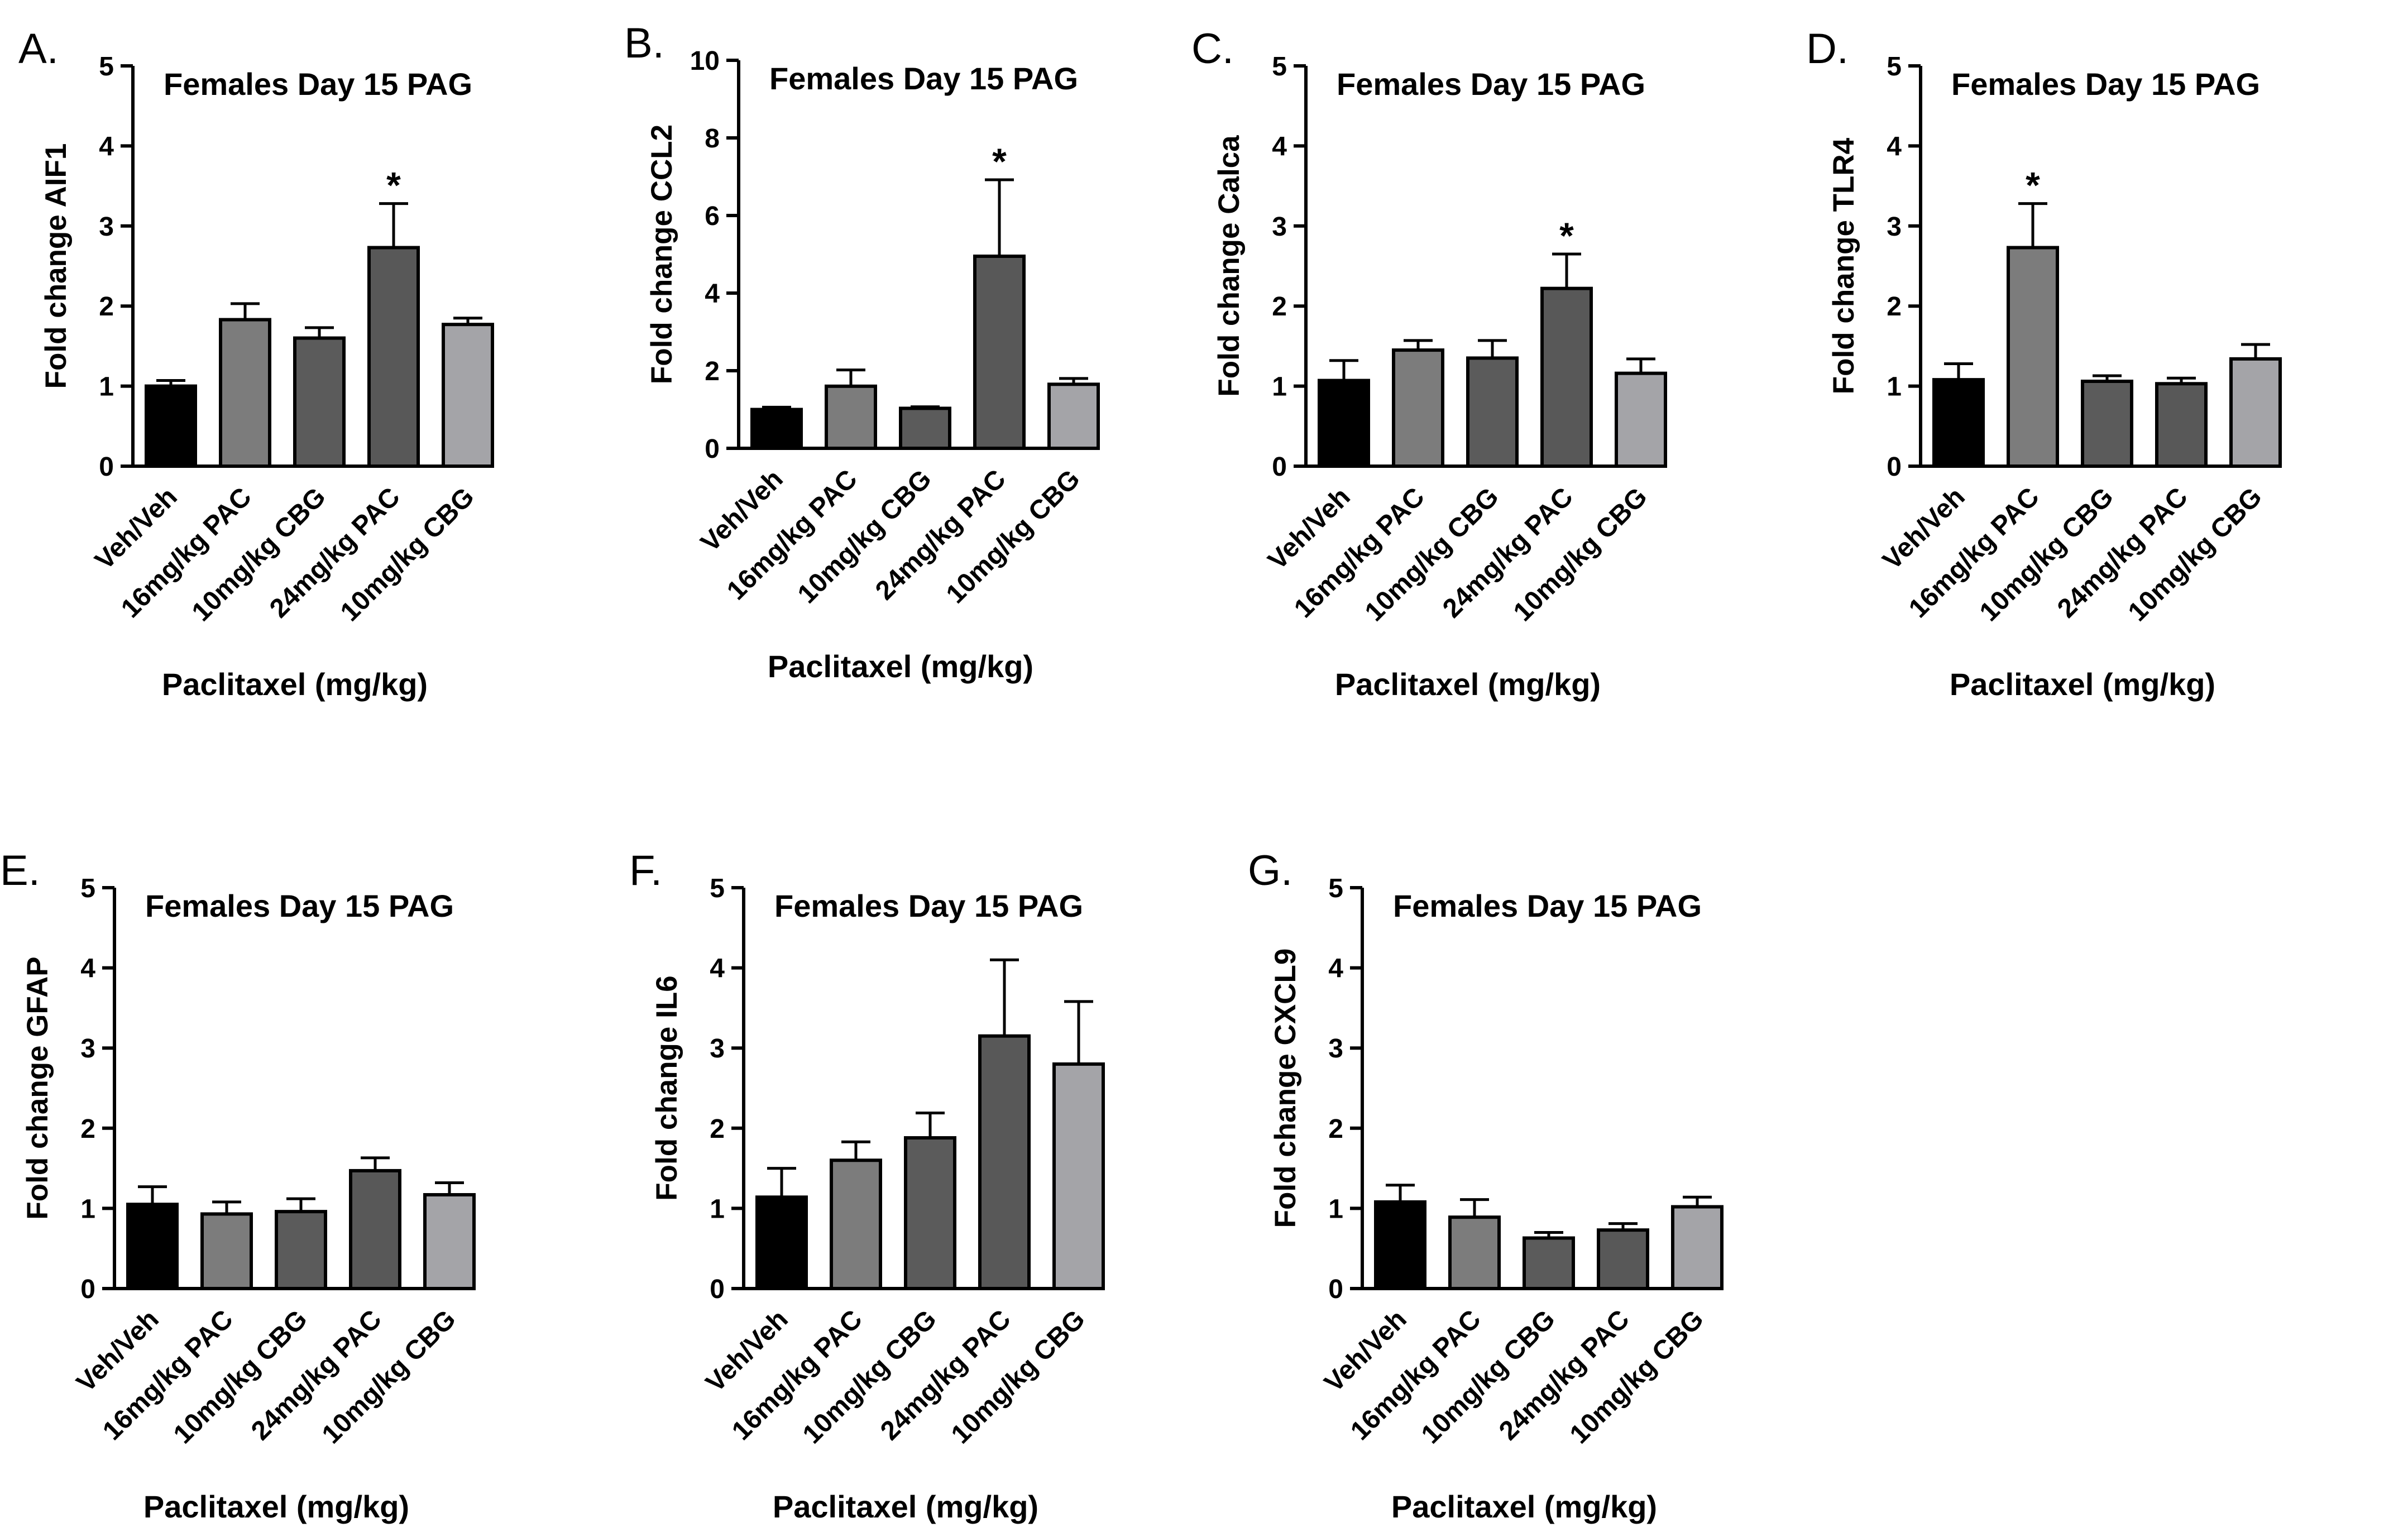 The width and height of the screenshot is (2408, 1537). I want to click on y-axis-title: Fold change Calca, so click(1229, 266).